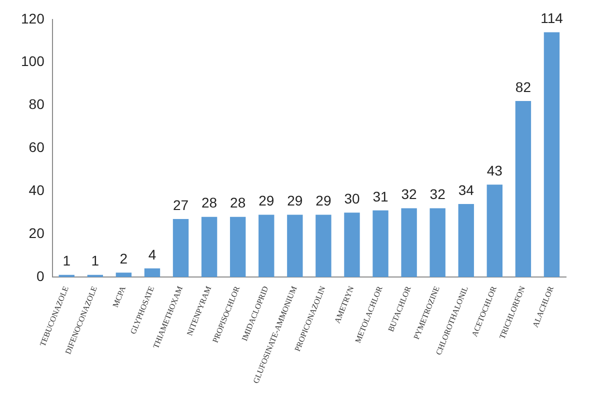 The width and height of the screenshot is (604, 396). What do you see at coordinates (124, 258) in the screenshot?
I see `data-label: 2` at bounding box center [124, 258].